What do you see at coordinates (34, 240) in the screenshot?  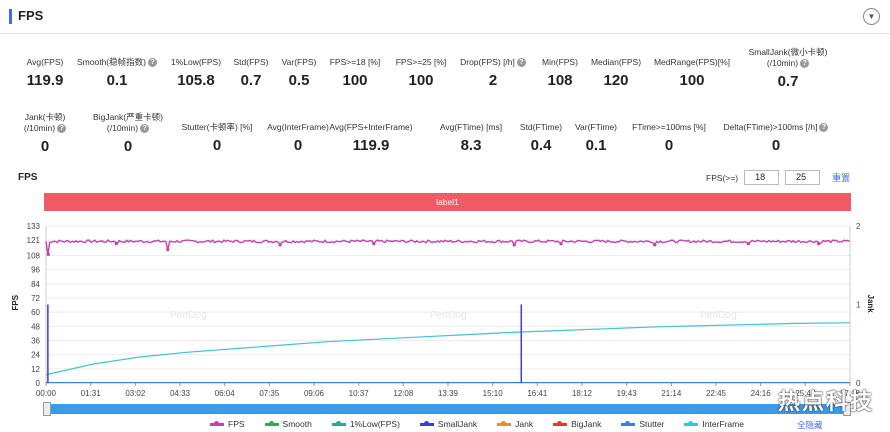 I see `y-tick-label: 121` at bounding box center [34, 240].